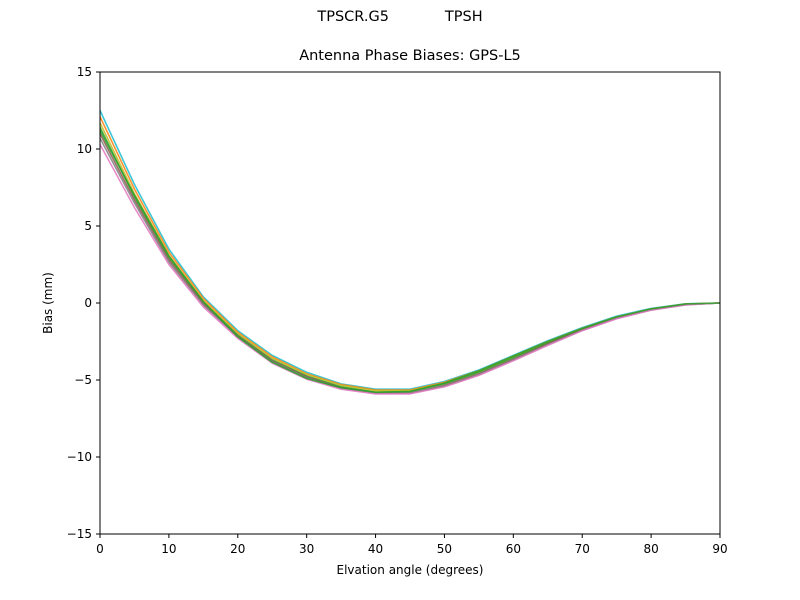  I want to click on y-tick-label: 5, so click(88, 226).